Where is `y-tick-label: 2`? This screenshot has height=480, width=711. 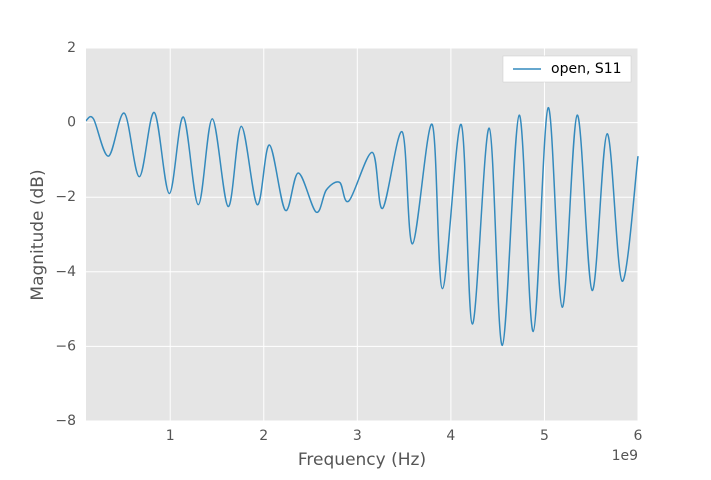 y-tick-label: 2 is located at coordinates (71, 48).